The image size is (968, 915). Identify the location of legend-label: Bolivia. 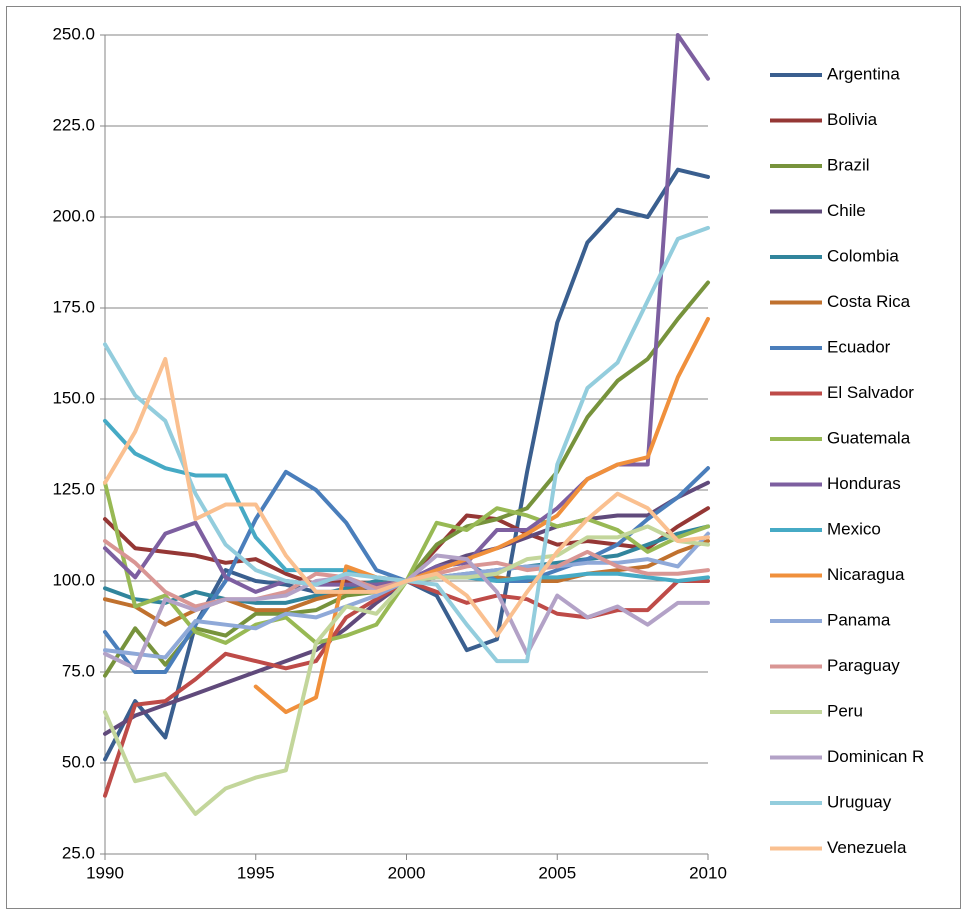
(852, 119).